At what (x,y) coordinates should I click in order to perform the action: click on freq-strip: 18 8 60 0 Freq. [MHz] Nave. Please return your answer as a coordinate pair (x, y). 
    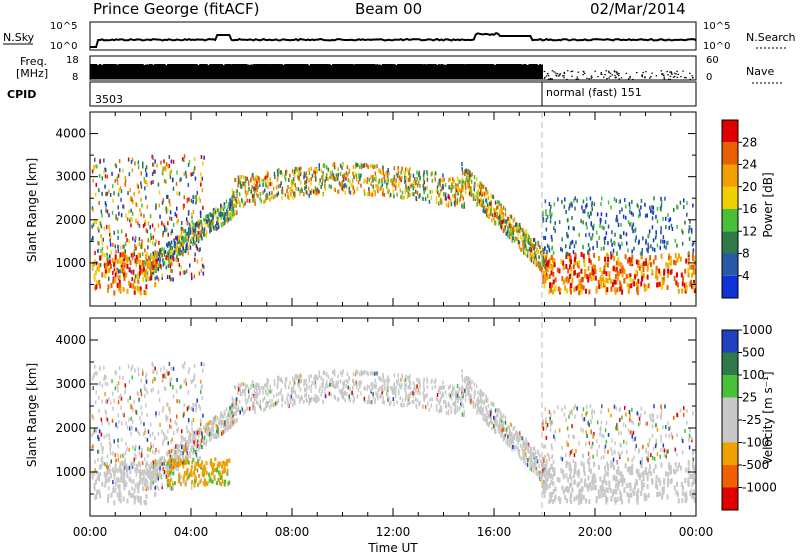
    Looking at the image, I should click on (399, 69).